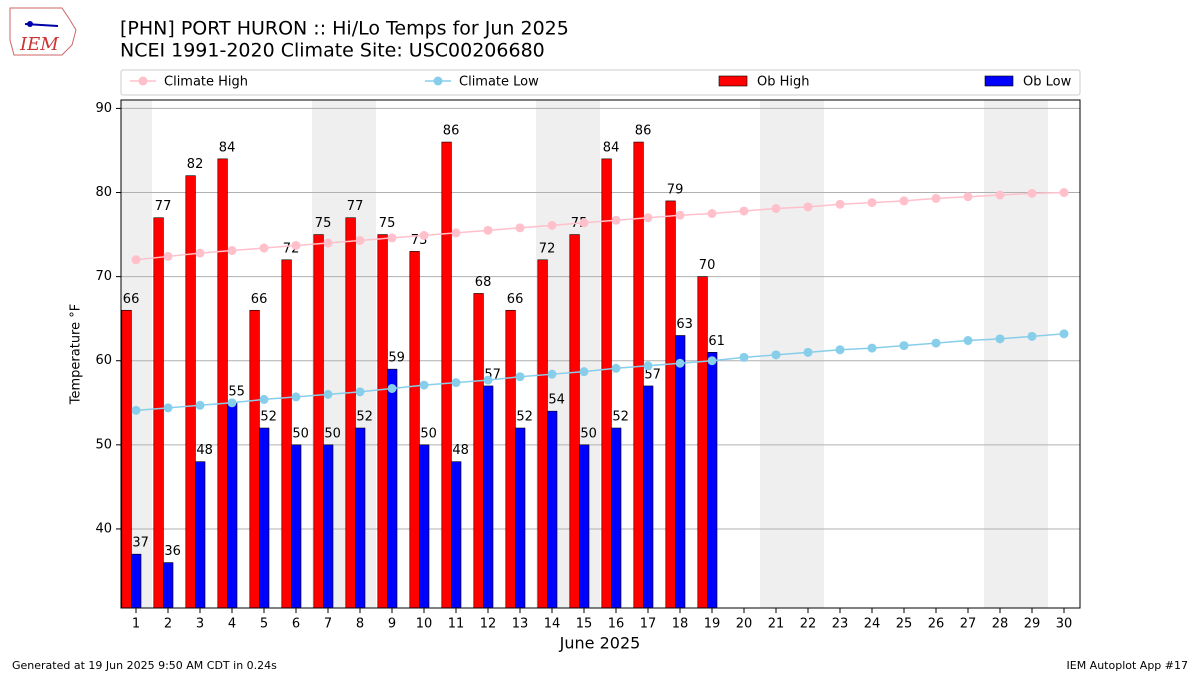 This screenshot has height=675, width=1200. I want to click on x-tick-label: 17, so click(648, 624).